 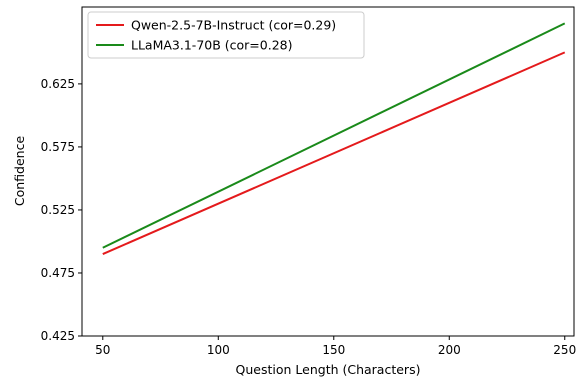 I want to click on y-tick-label: 0.475, so click(x=58, y=273).